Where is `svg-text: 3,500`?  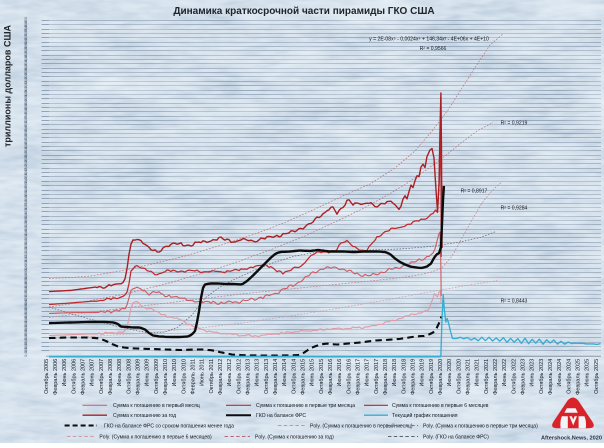
svg-text: 3,500 is located at coordinates (25, 51).